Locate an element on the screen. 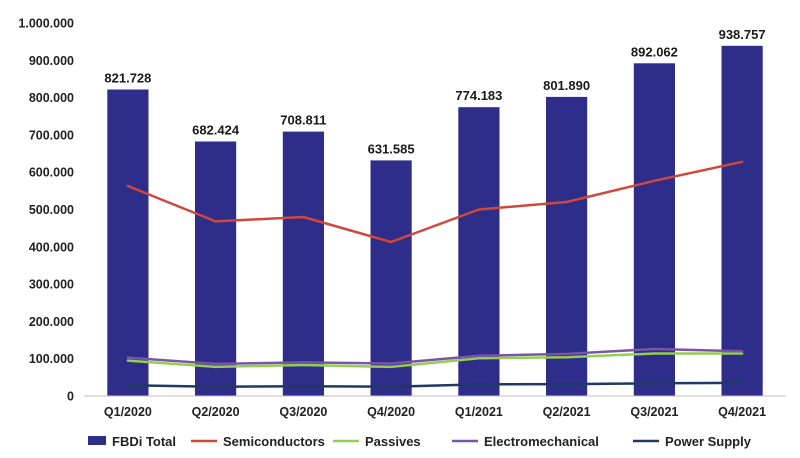  legend-swatch is located at coordinates (97, 440).